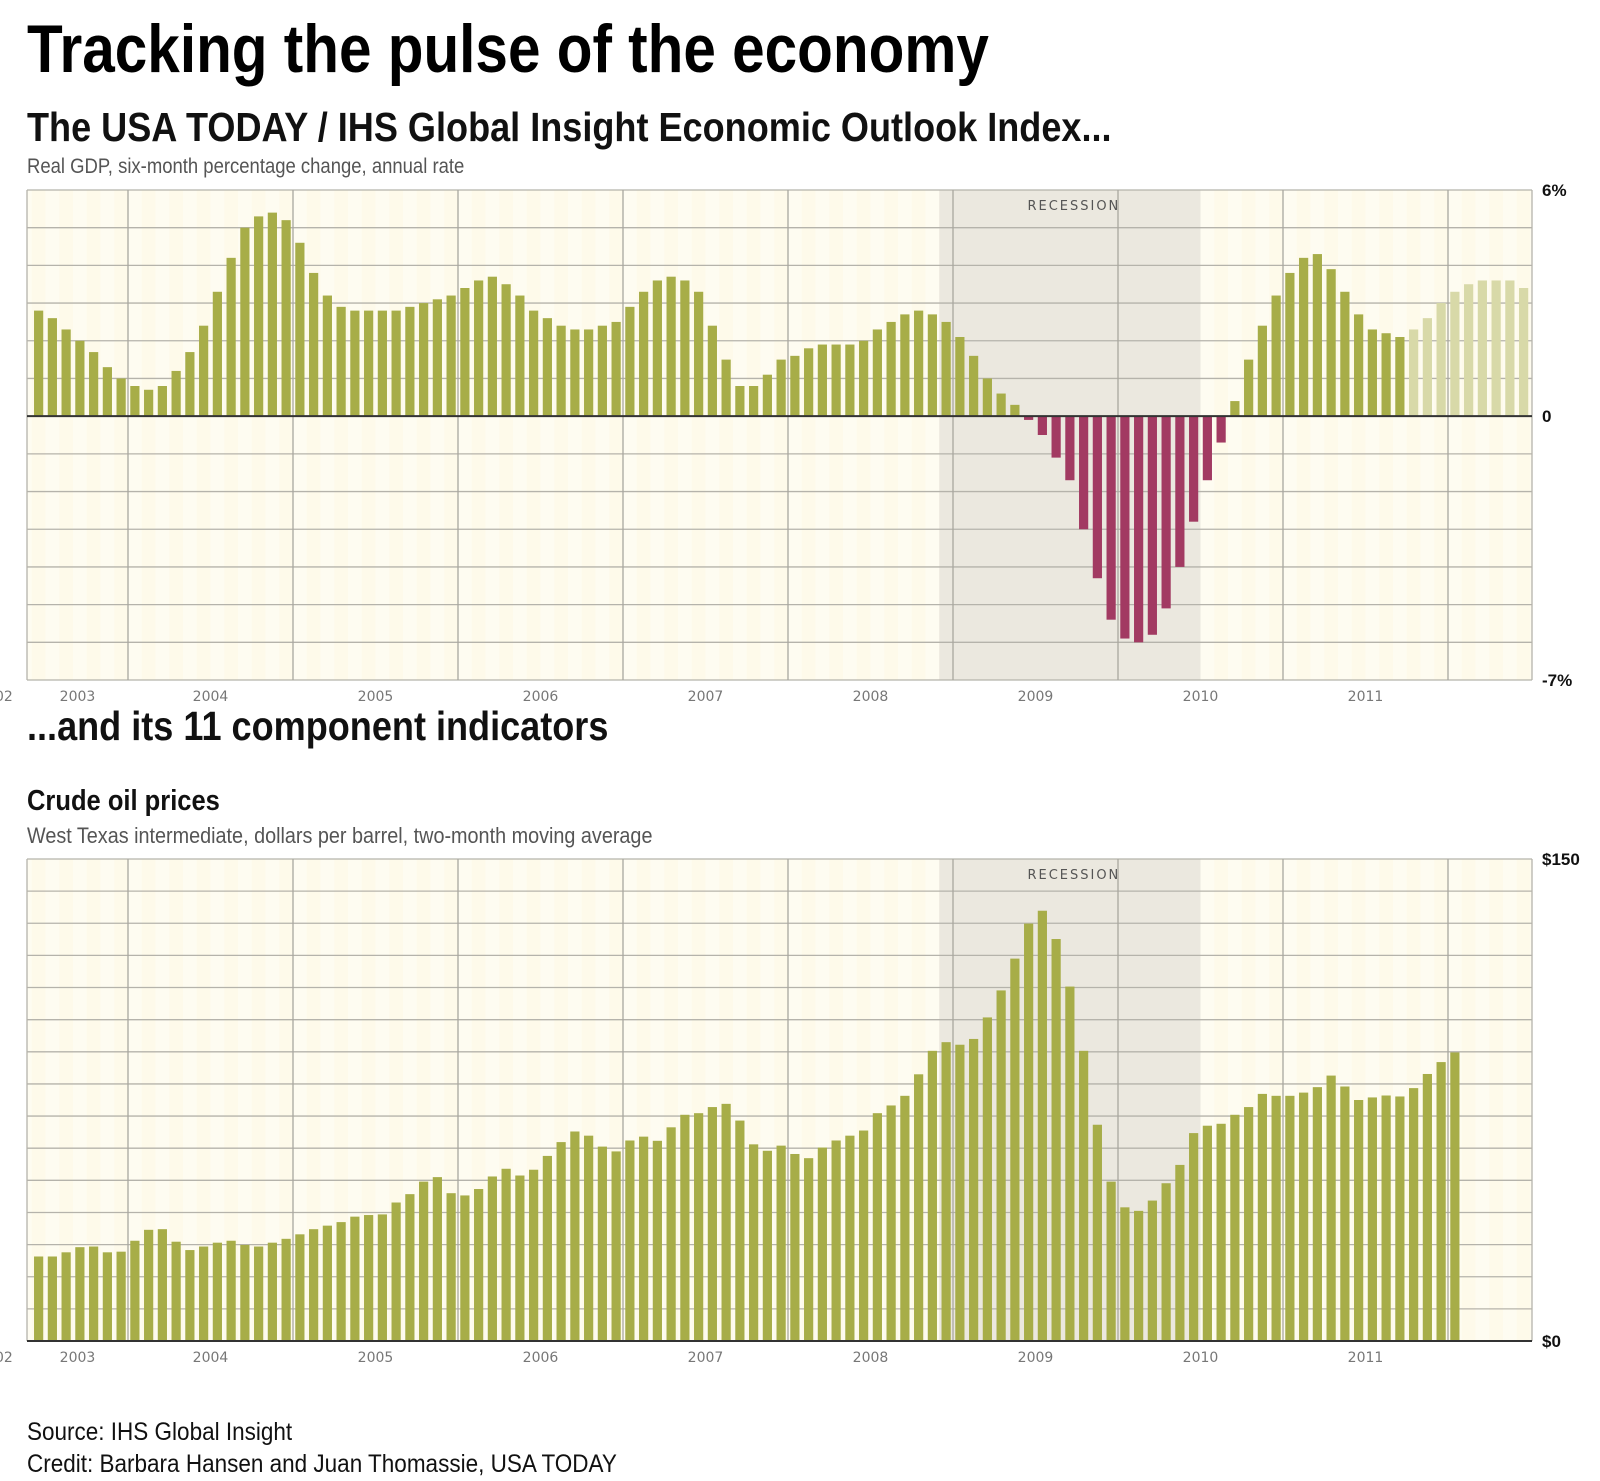 Image resolution: width=1600 pixels, height=1481 pixels. I want to click on recession-label: RECESSION, so click(1073, 206).